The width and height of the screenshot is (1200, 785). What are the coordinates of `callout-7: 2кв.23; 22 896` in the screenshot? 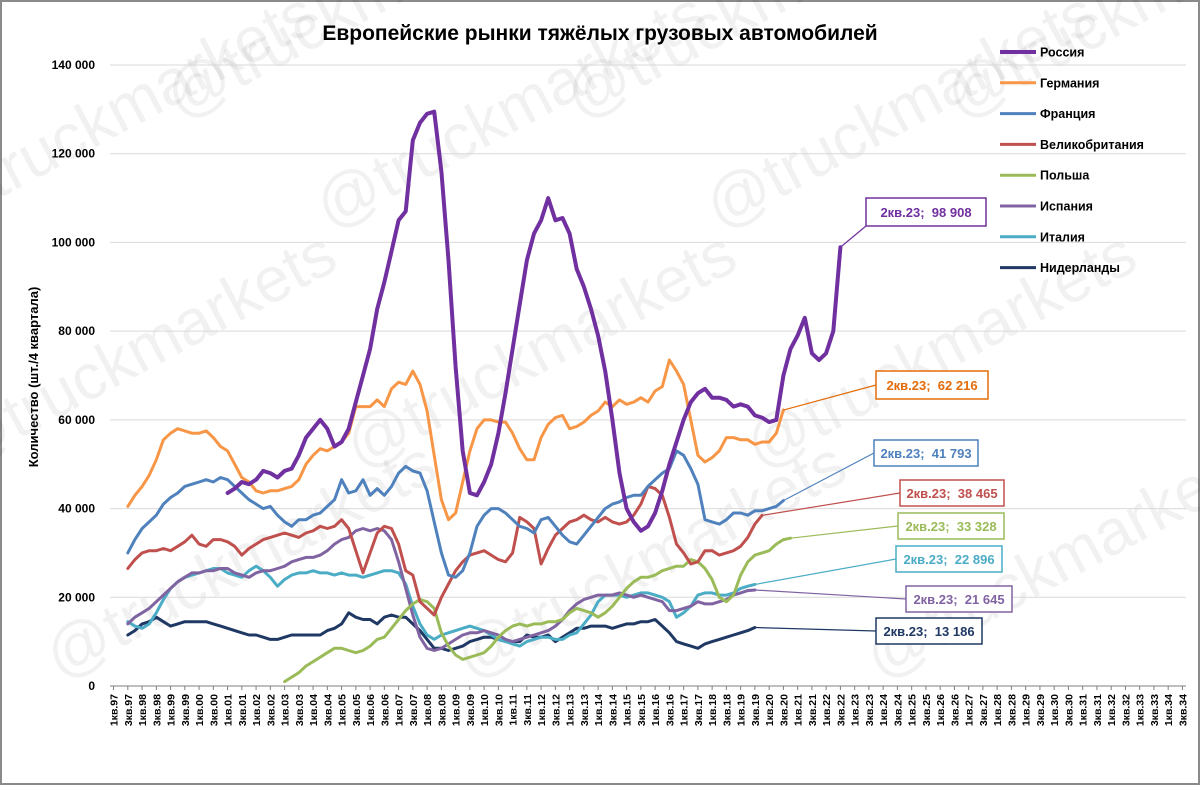 It's located at (878, 565).